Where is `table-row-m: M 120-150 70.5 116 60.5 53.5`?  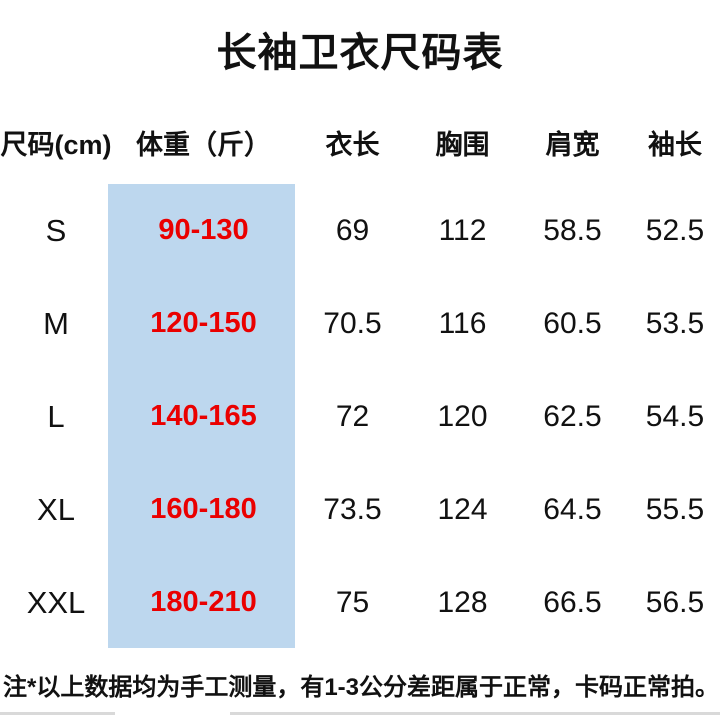 table-row-m: M 120-150 70.5 116 60.5 53.5 is located at coordinates (360, 323).